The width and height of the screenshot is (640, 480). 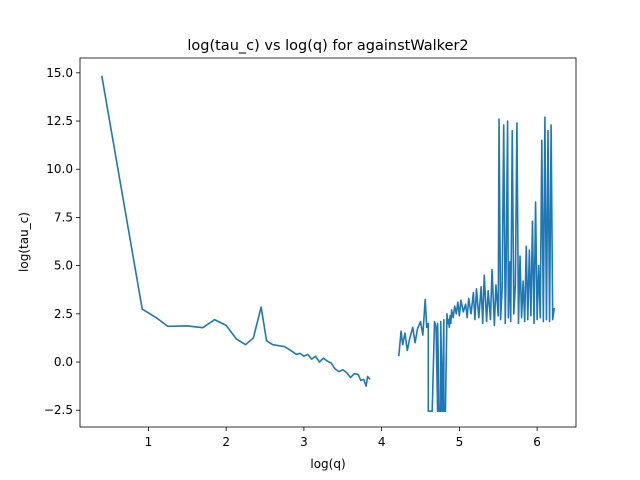 I want to click on y-tick-label: 15.0, so click(x=59, y=73).